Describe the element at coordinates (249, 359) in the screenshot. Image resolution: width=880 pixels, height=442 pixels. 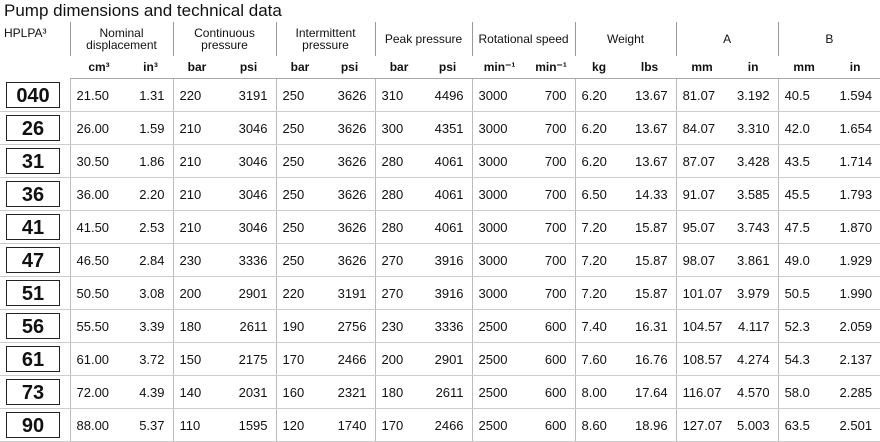
I see `value-cell: 2175` at that location.